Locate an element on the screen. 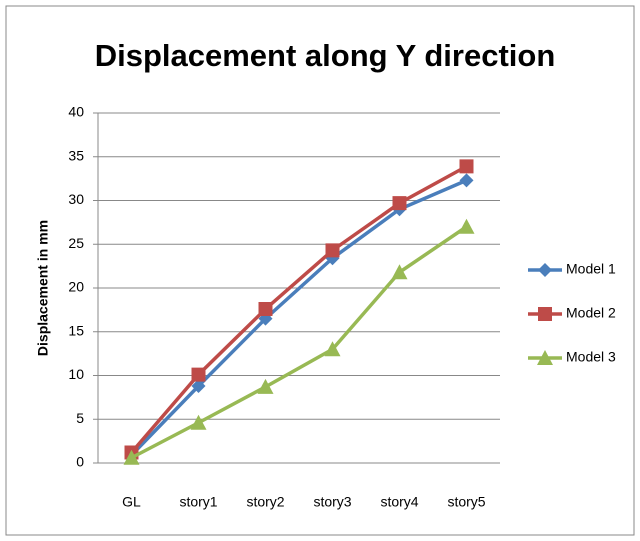 This screenshot has height=541, width=640. y-tick-label: 30 is located at coordinates (76, 199).